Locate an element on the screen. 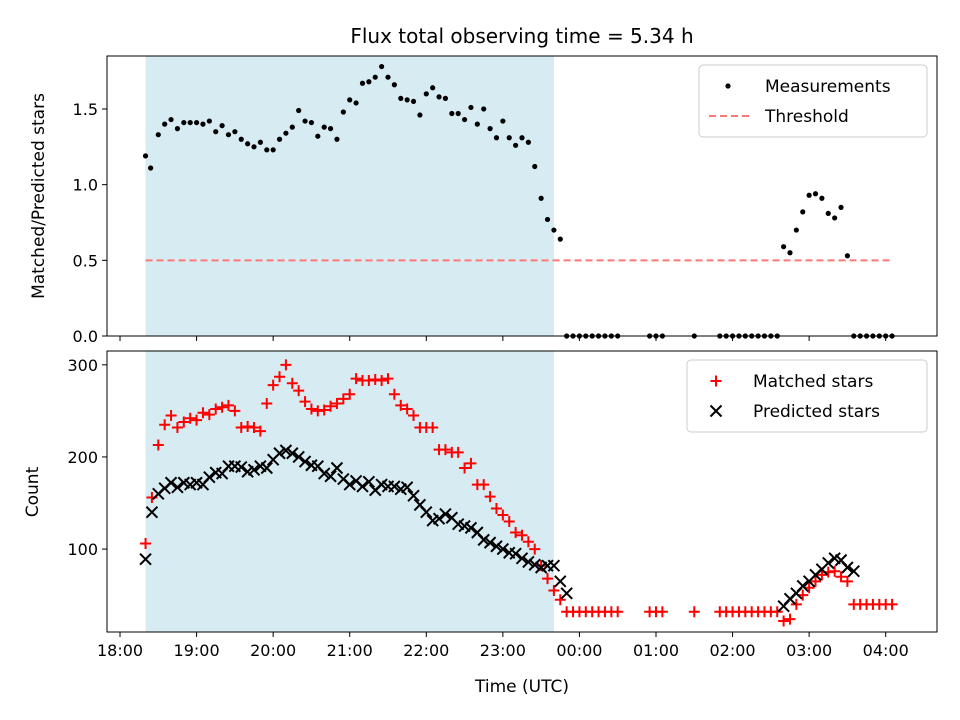 The width and height of the screenshot is (960, 720). x-tick-label: 20:00 is located at coordinates (273, 650).